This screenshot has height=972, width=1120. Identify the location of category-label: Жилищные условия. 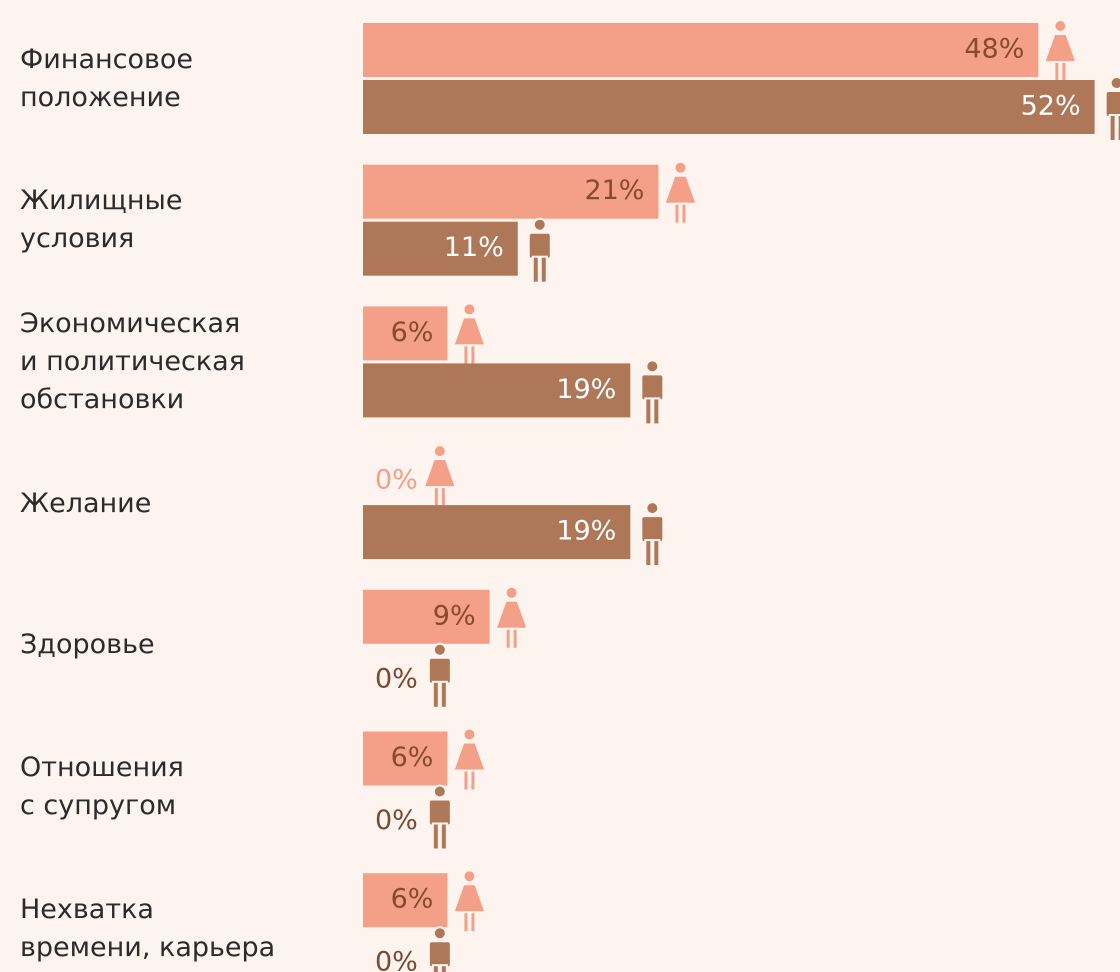
(101, 220).